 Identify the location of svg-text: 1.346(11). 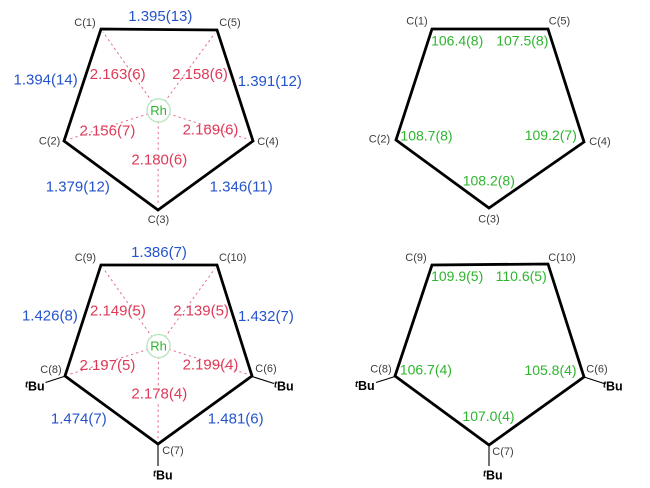
(241, 186).